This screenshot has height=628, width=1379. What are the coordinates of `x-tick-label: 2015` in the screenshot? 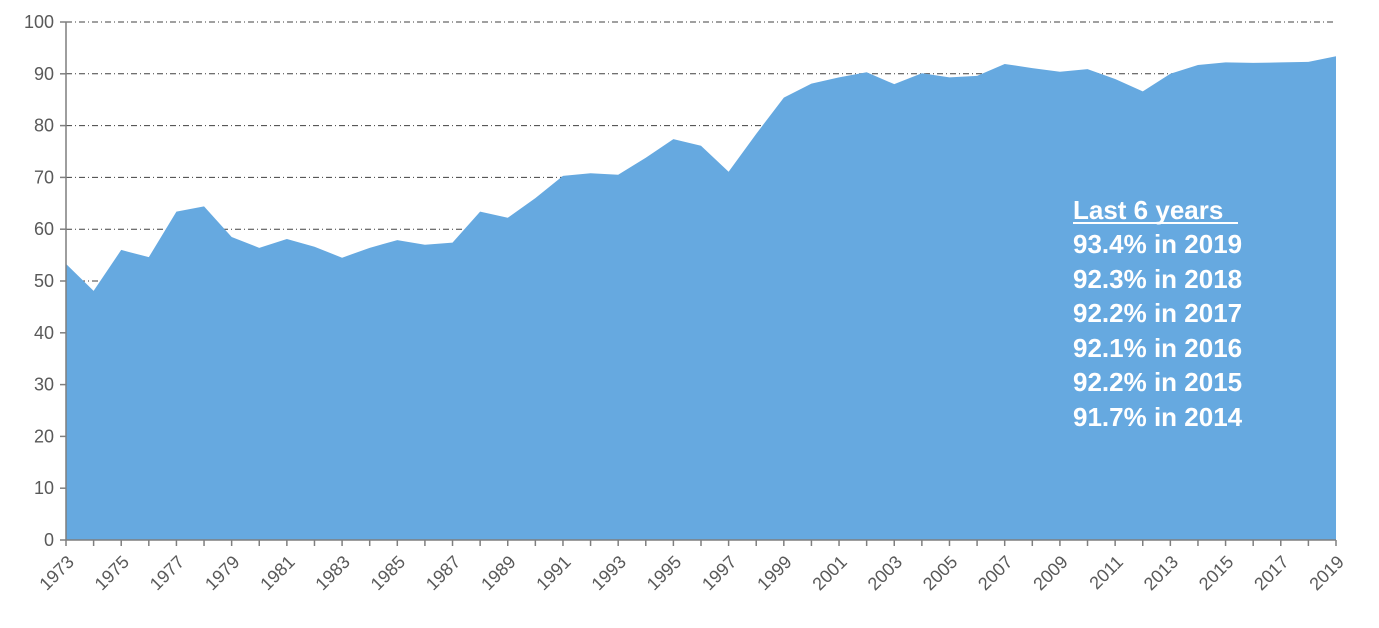 It's located at (1216, 573).